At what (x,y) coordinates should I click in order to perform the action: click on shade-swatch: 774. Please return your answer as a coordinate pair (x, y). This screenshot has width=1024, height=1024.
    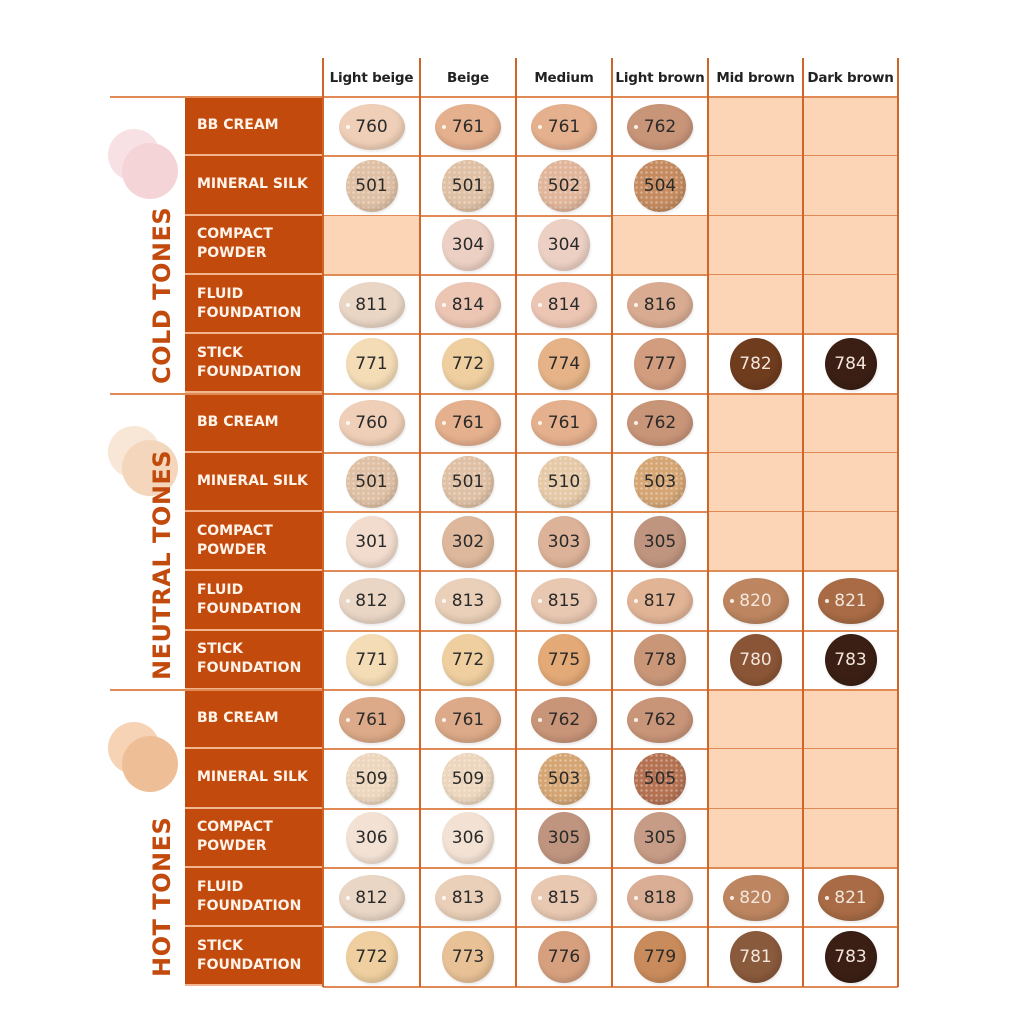
    Looking at the image, I should click on (564, 363).